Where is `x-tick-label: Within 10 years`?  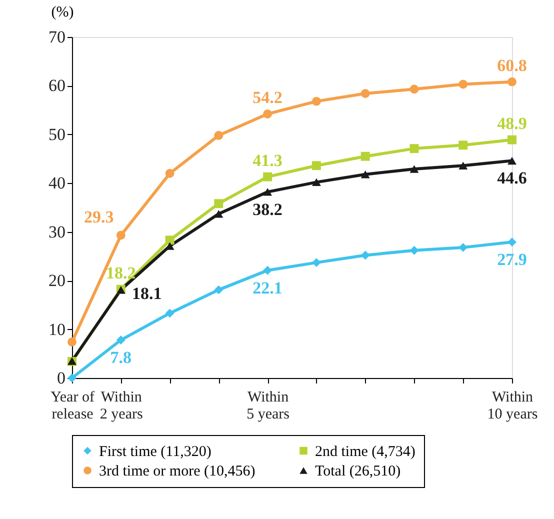 x-tick-label: Within 10 years is located at coordinates (512, 406).